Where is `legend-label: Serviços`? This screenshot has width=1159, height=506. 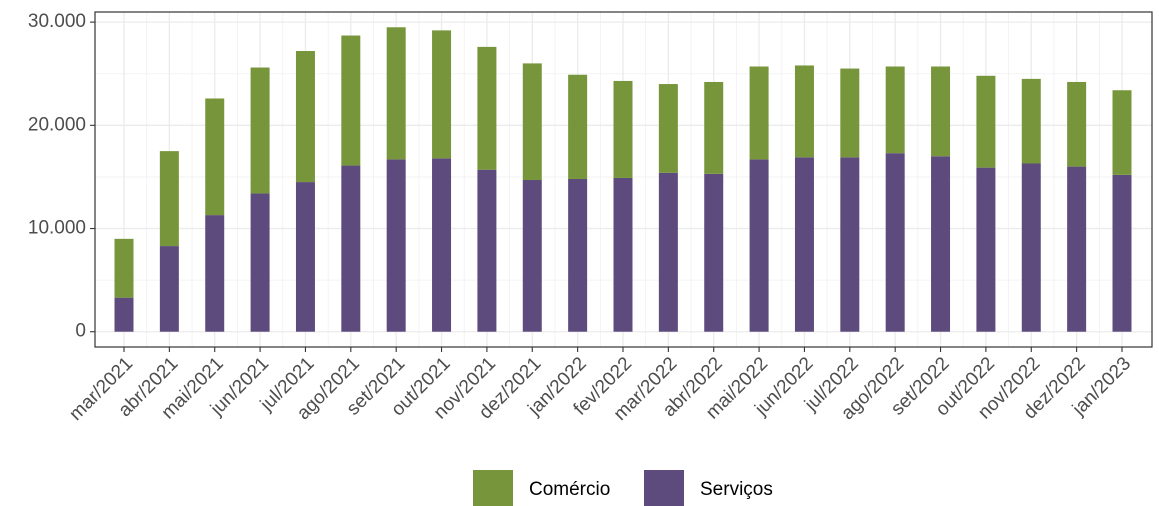 legend-label: Serviços is located at coordinates (736, 489).